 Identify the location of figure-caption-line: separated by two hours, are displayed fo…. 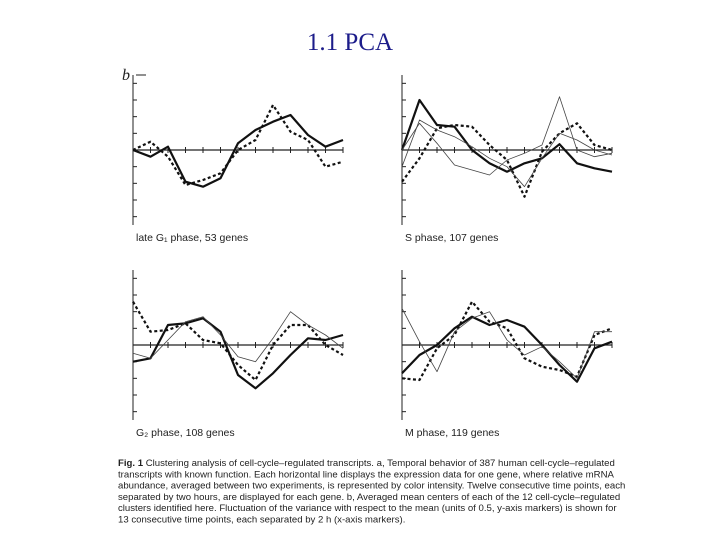
(369, 497).